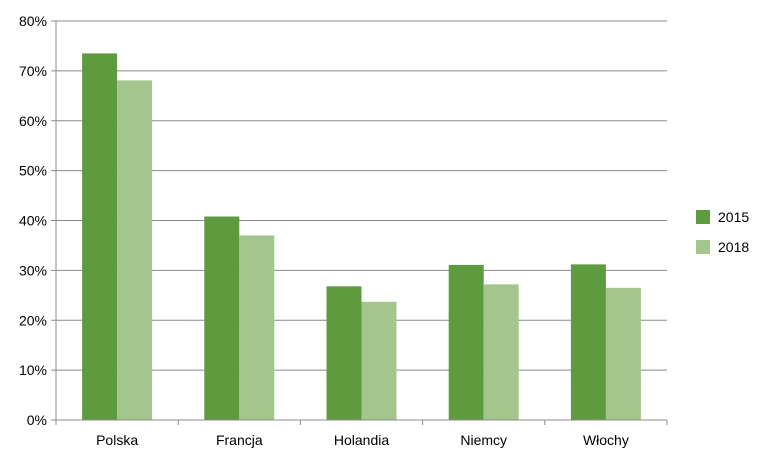  Describe the element at coordinates (361, 440) in the screenshot. I see `x-tick-label: Holandia` at that location.